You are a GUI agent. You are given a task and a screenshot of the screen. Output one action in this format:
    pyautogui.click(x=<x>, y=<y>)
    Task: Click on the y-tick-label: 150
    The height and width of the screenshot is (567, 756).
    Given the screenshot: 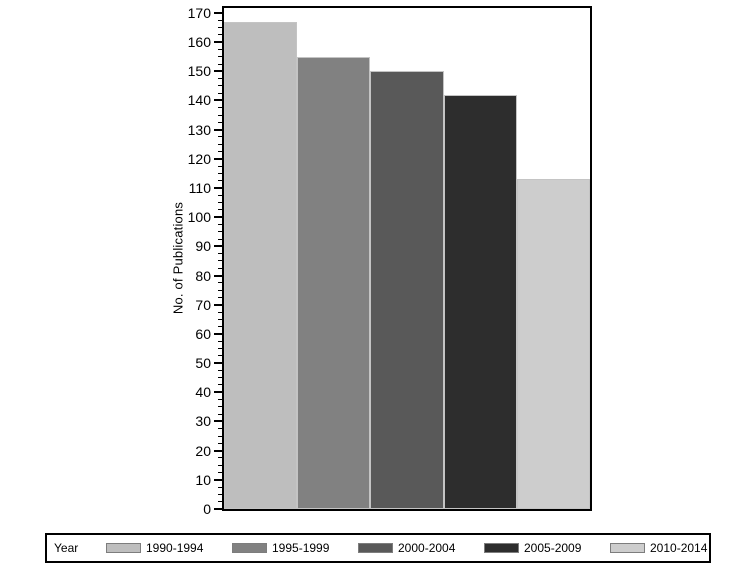 What is the action you would take?
    pyautogui.click(x=199, y=71)
    